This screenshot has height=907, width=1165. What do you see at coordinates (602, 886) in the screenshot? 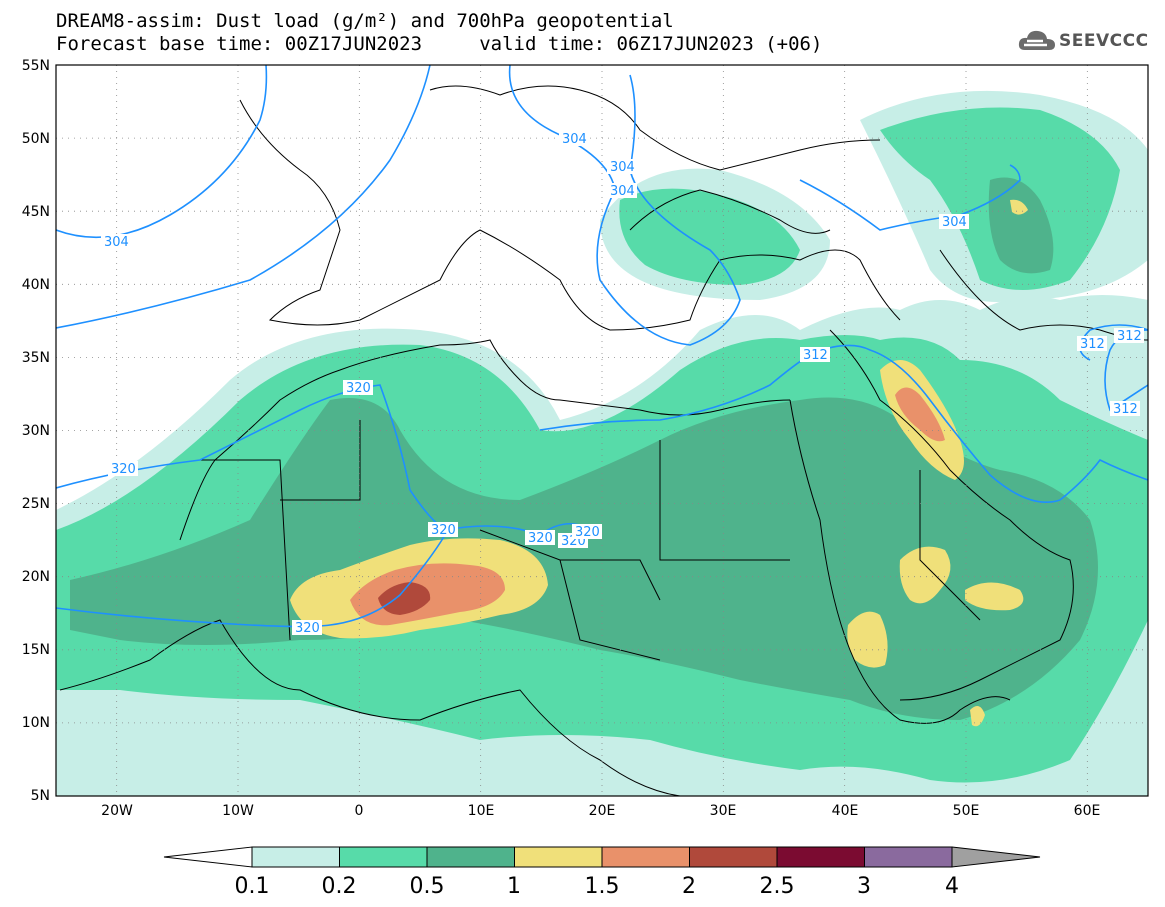
I see `colorbar-label: 1.5` at bounding box center [602, 886].